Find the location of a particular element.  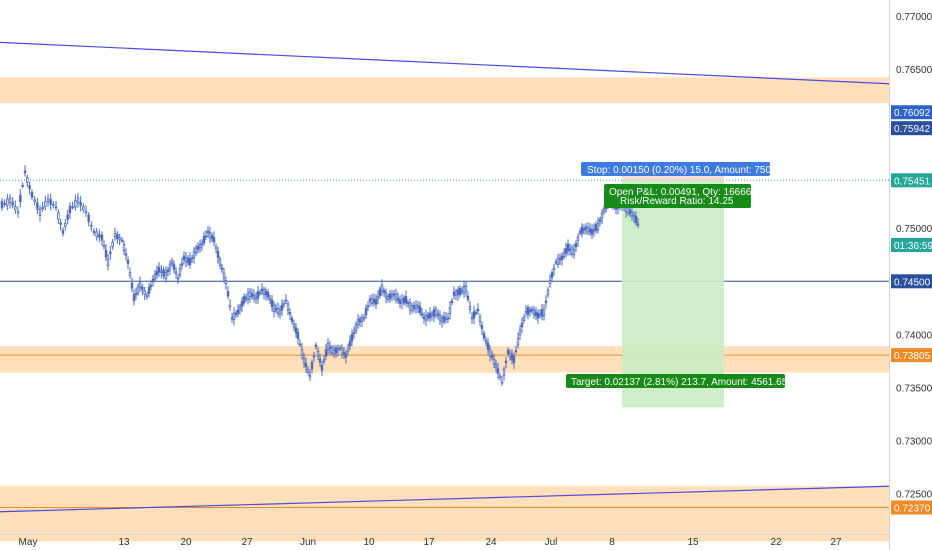

long-position-tool is located at coordinates (673, 286).